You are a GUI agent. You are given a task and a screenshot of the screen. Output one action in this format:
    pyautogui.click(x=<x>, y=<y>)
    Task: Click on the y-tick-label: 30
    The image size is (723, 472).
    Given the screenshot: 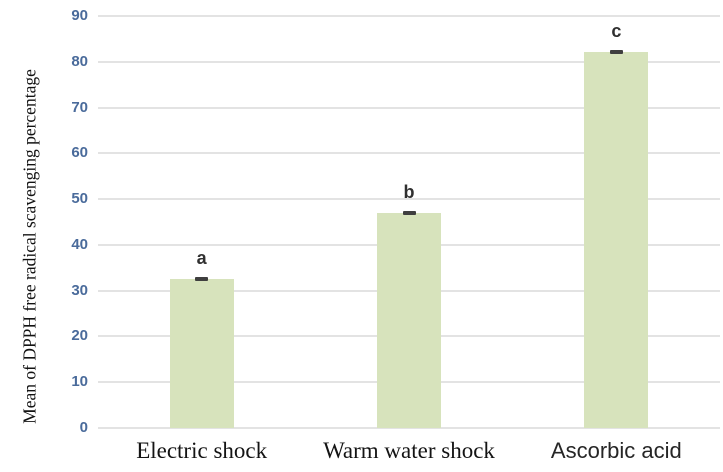 What is the action you would take?
    pyautogui.click(x=79, y=290)
    